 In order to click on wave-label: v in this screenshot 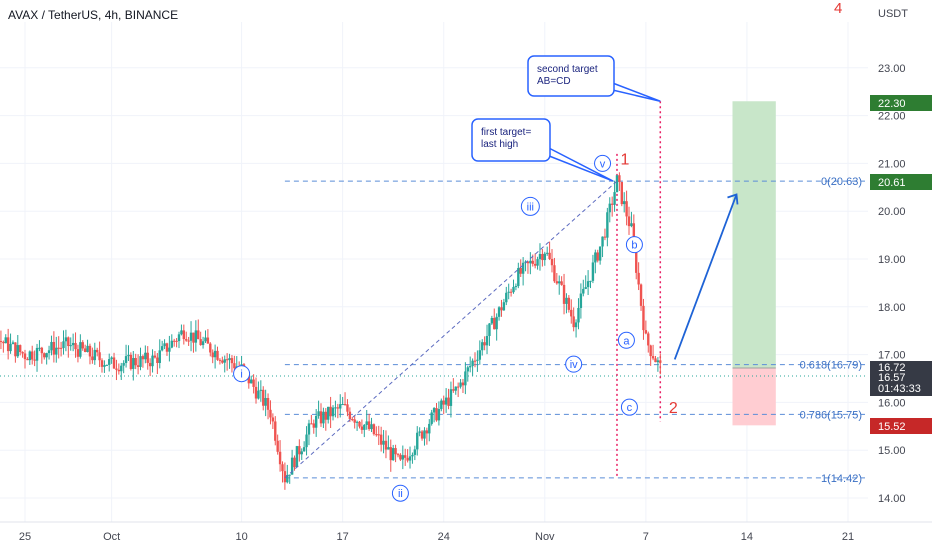, I will do `click(603, 164)`.